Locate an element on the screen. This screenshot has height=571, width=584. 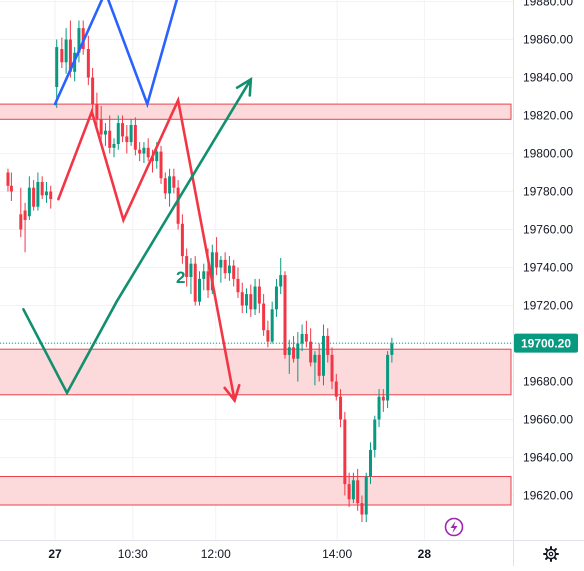
settings-gear-icon is located at coordinates (551, 554).